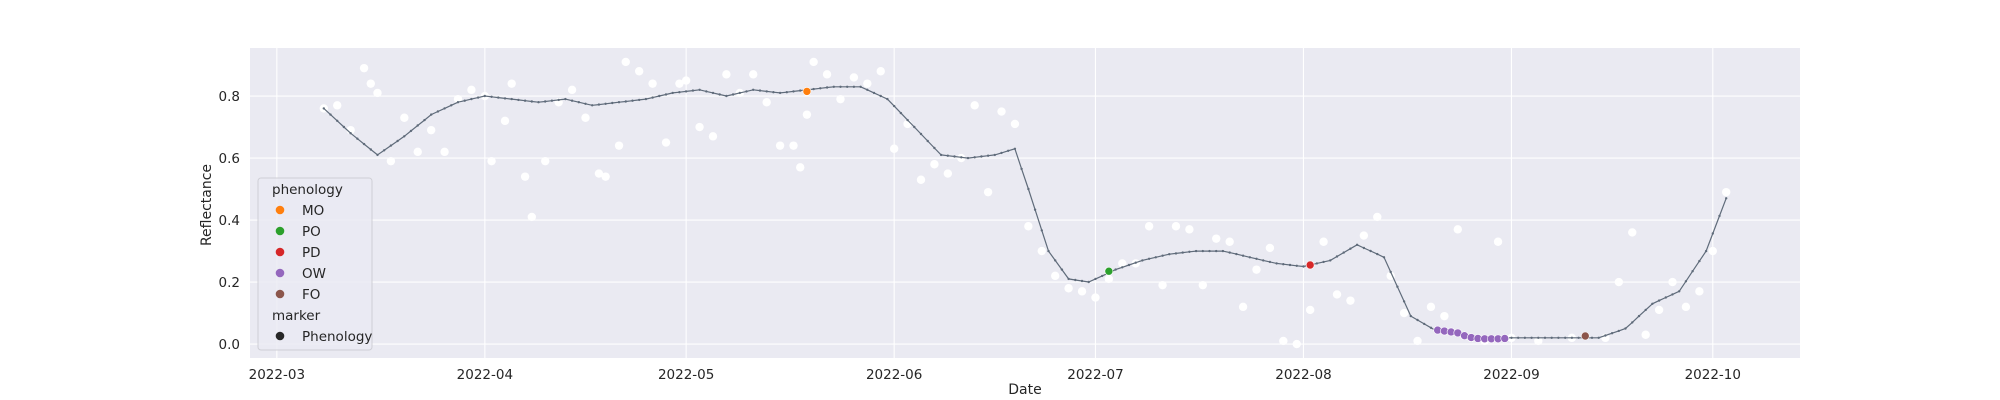 This screenshot has height=400, width=2000. What do you see at coordinates (1505, 338) in the screenshot?
I see `phenology-point-ow` at bounding box center [1505, 338].